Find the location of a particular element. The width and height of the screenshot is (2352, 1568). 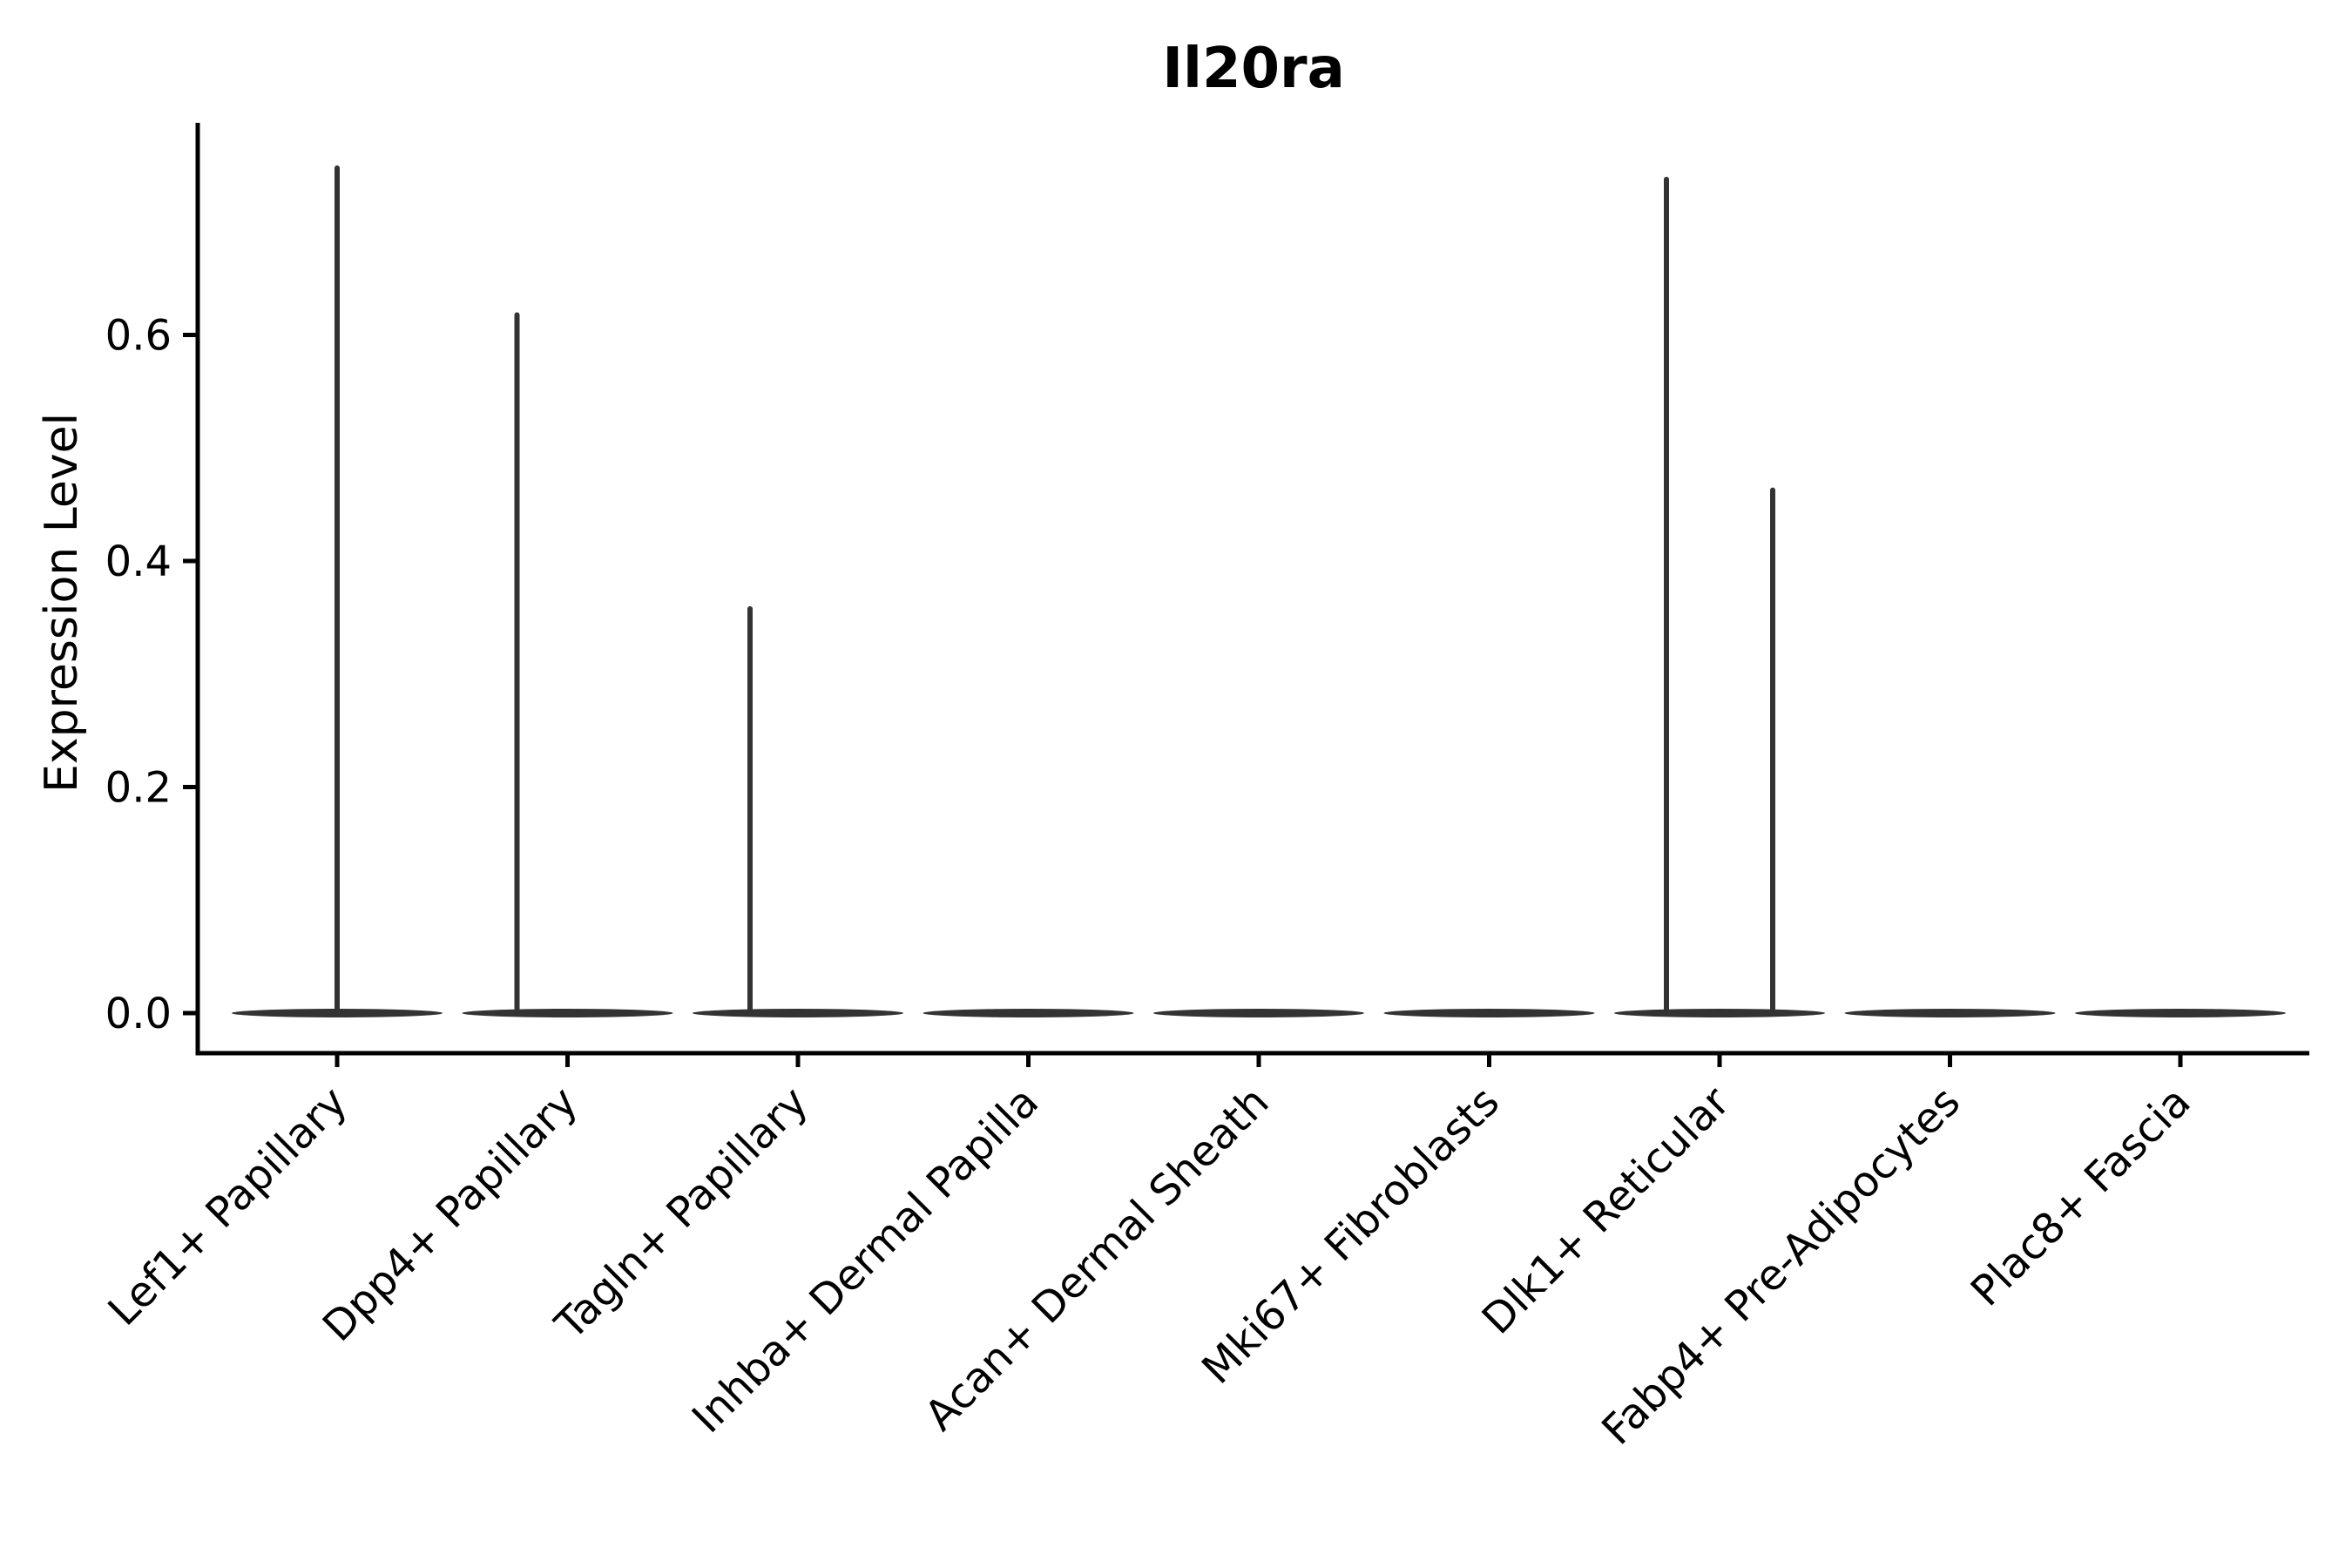

x-tick-label: Dlk1+ Reticular is located at coordinates (1606, 1211).